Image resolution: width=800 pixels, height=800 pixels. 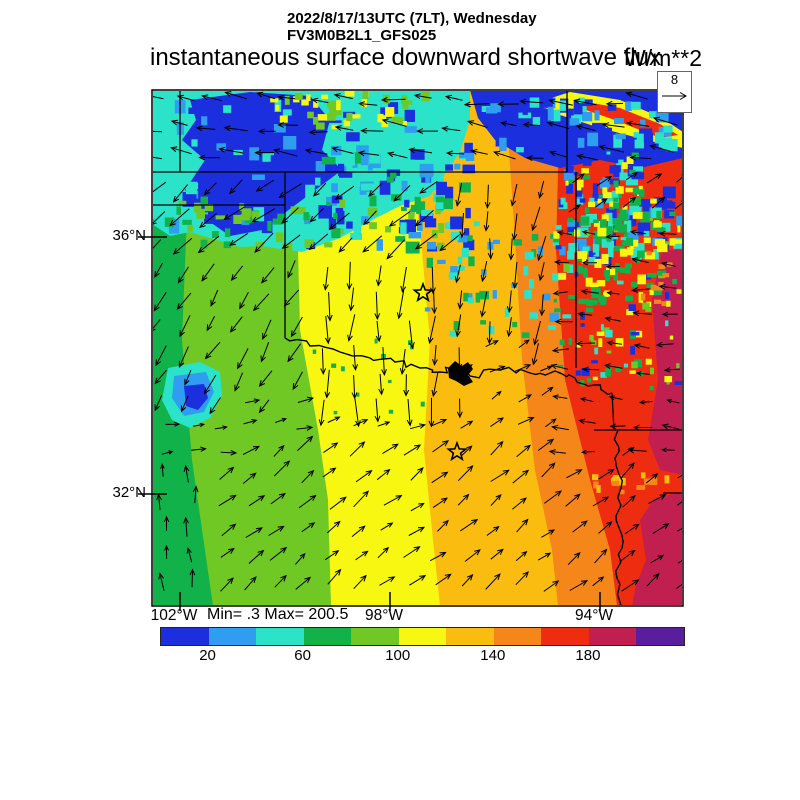 I want to click on lon-tick-label: 98°W, so click(x=384, y=615).